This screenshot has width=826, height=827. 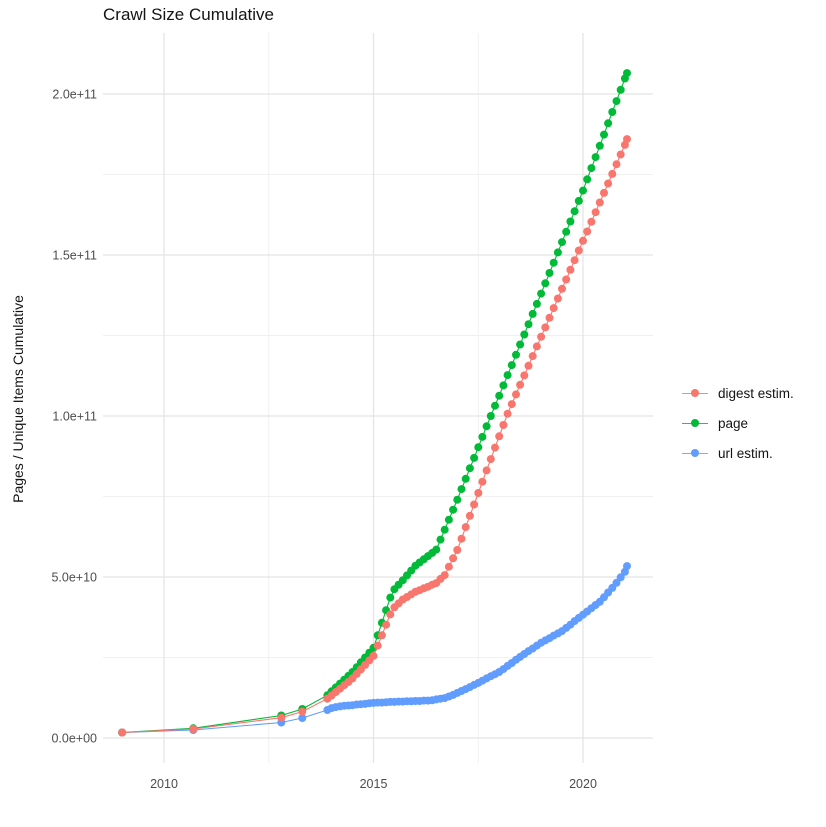 I want to click on legend-item-url-estim: url estim., so click(x=738, y=453).